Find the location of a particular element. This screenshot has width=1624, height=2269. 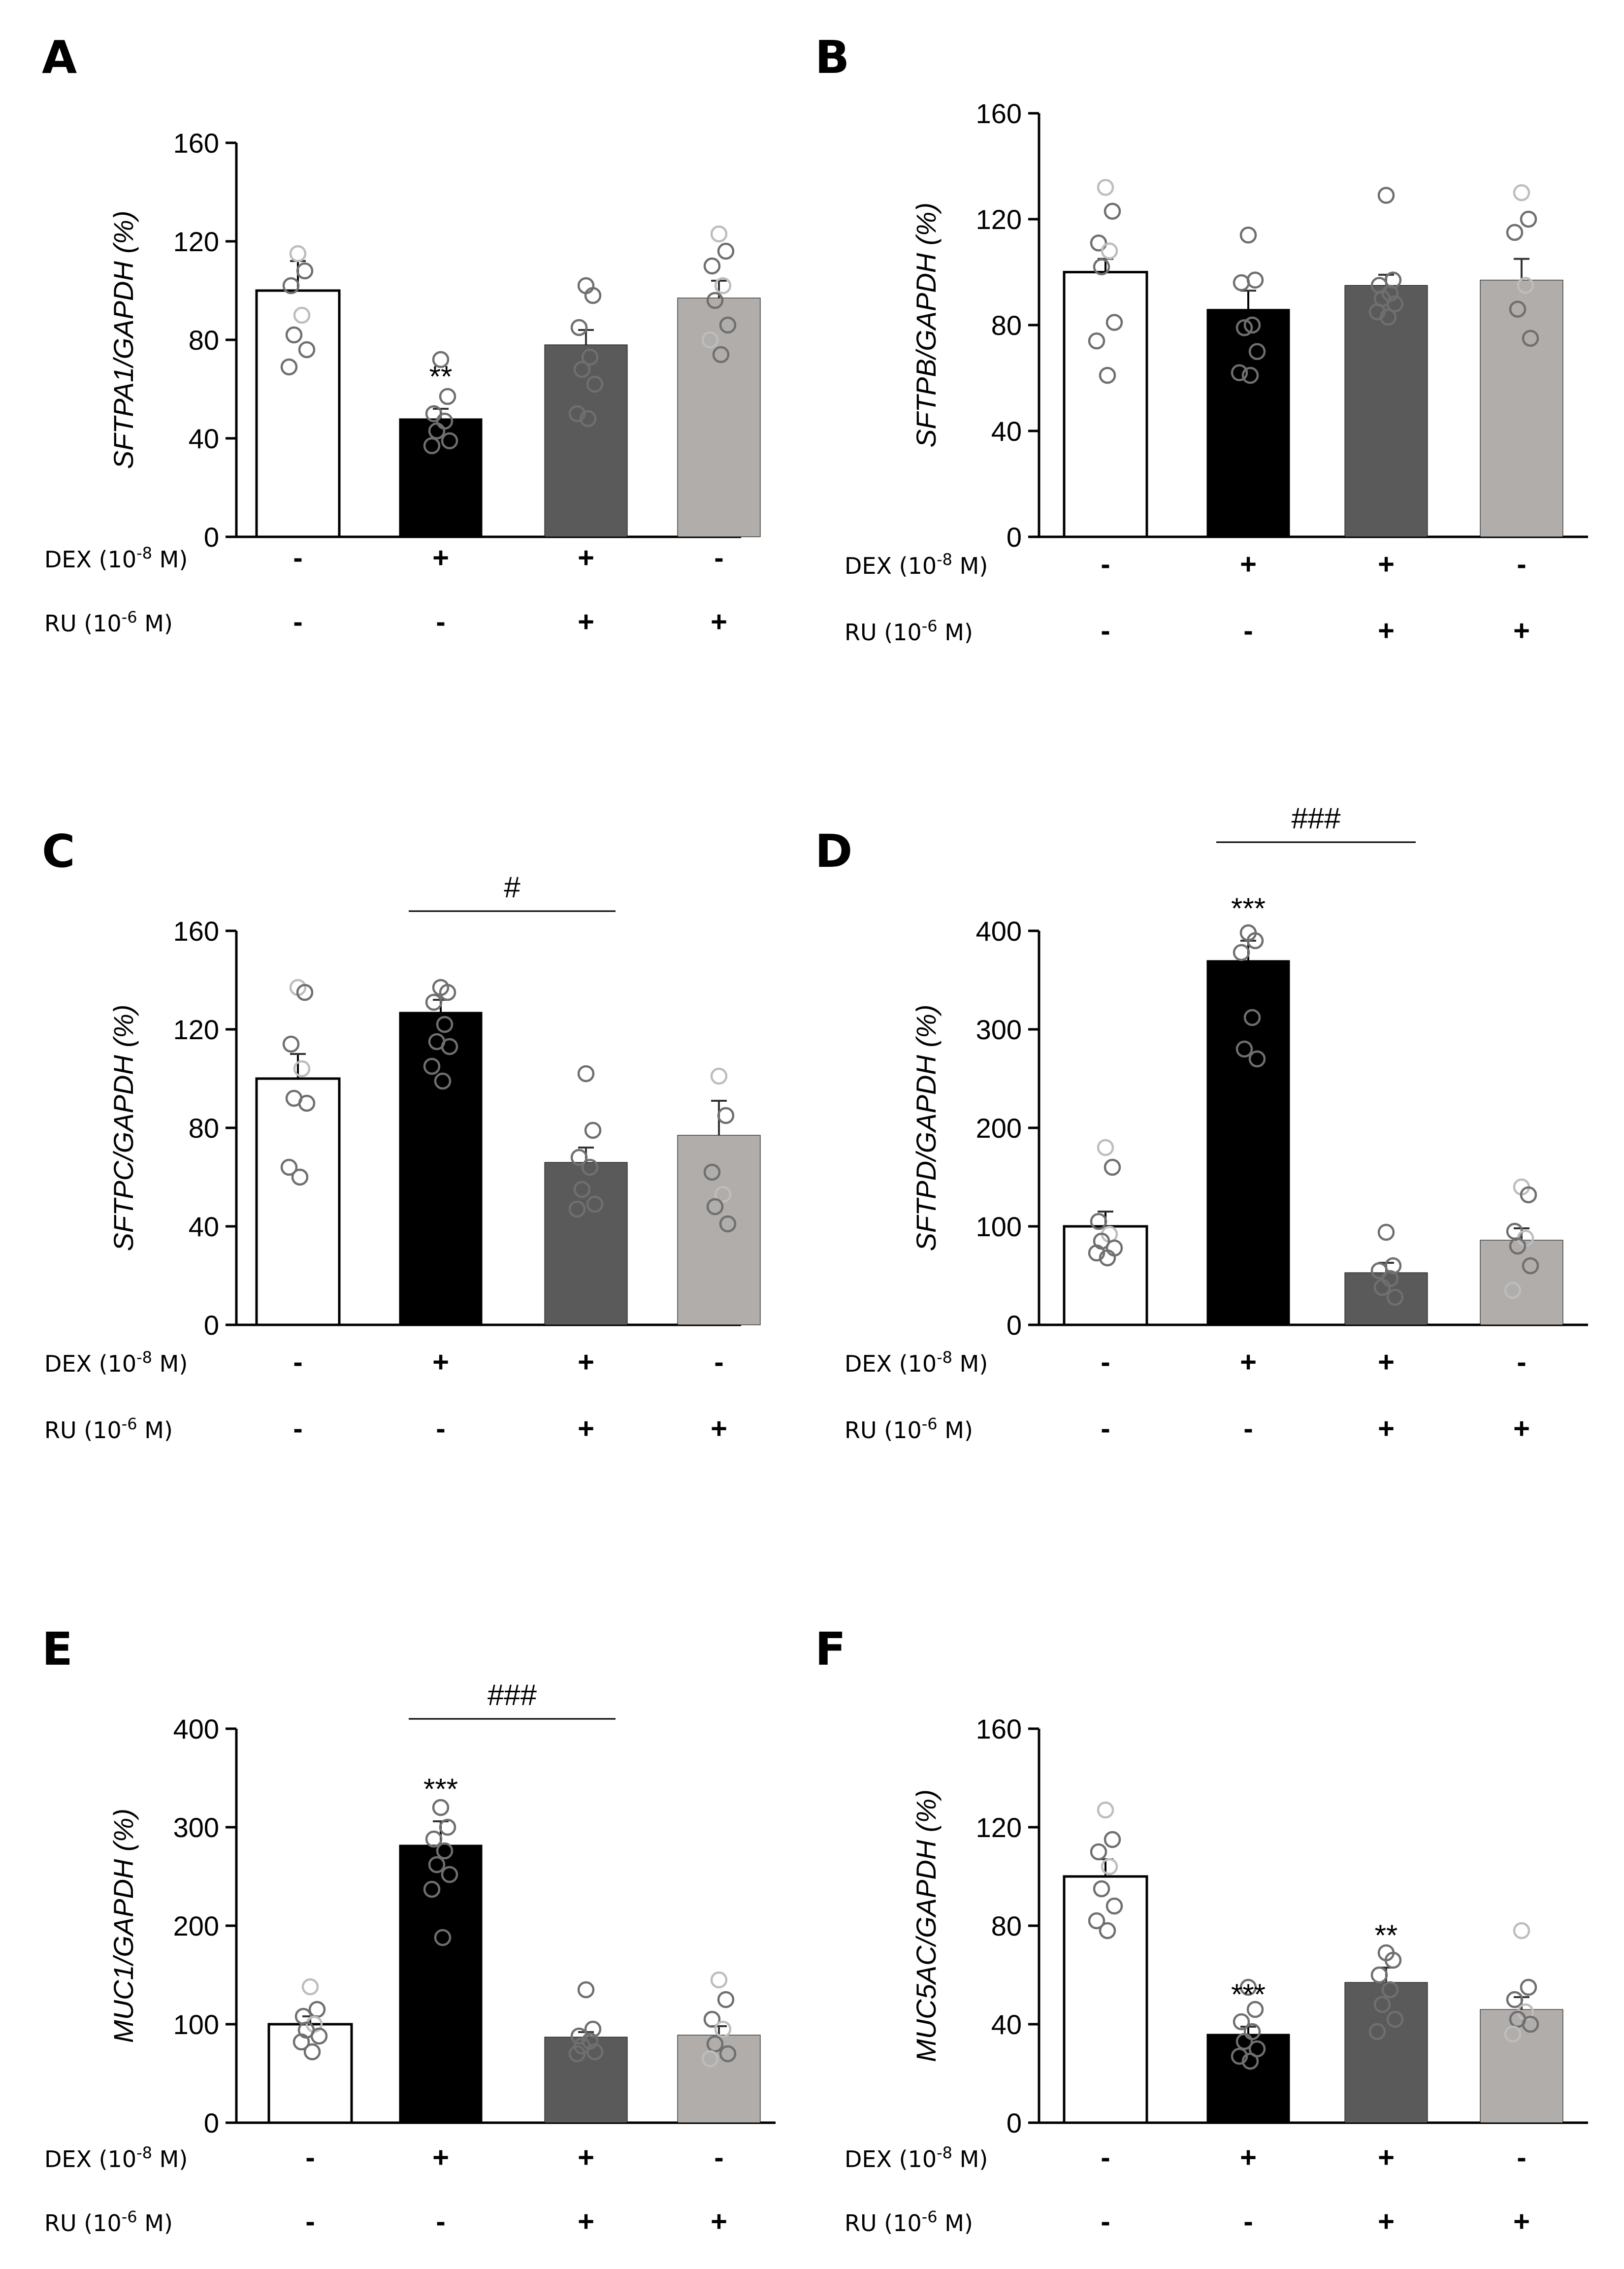

y-tick-label: 120 is located at coordinates (999, 219).